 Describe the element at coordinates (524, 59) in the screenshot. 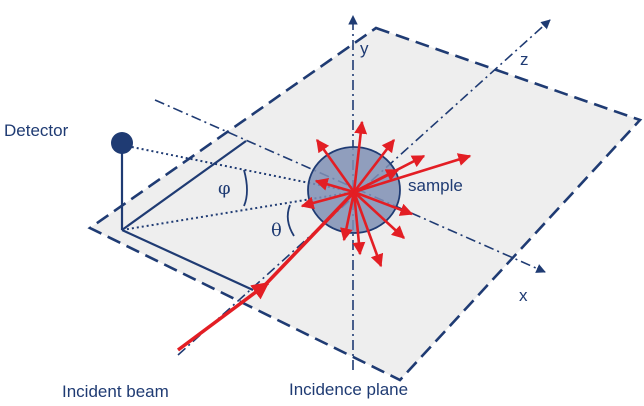

I see `z-axis-label: z` at that location.